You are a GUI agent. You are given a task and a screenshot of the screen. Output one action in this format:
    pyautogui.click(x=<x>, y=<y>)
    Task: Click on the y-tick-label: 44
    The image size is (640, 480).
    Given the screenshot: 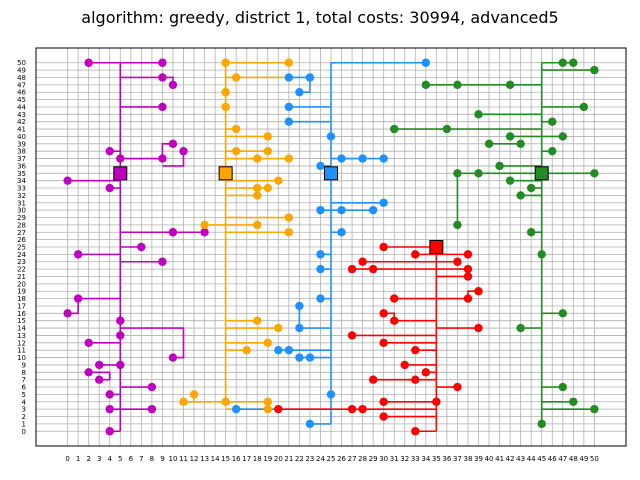 What is the action you would take?
    pyautogui.click(x=21, y=107)
    